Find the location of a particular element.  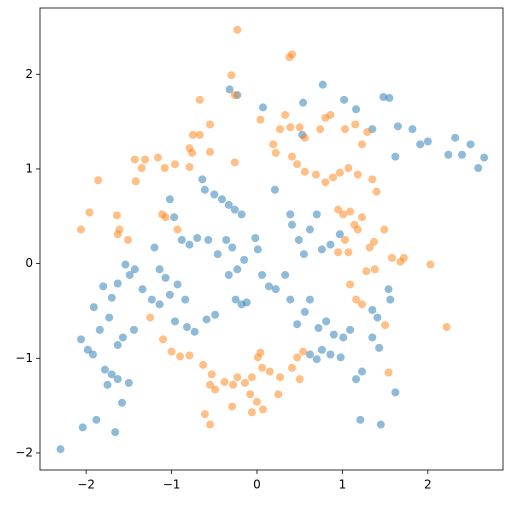

x-tick-label: 2 is located at coordinates (428, 485).